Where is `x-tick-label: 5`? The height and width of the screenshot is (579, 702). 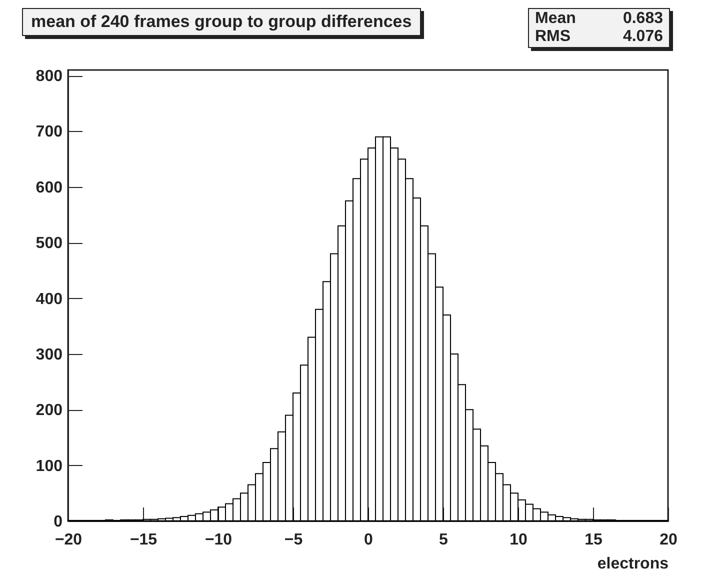
x-tick-label: 5 is located at coordinates (443, 540).